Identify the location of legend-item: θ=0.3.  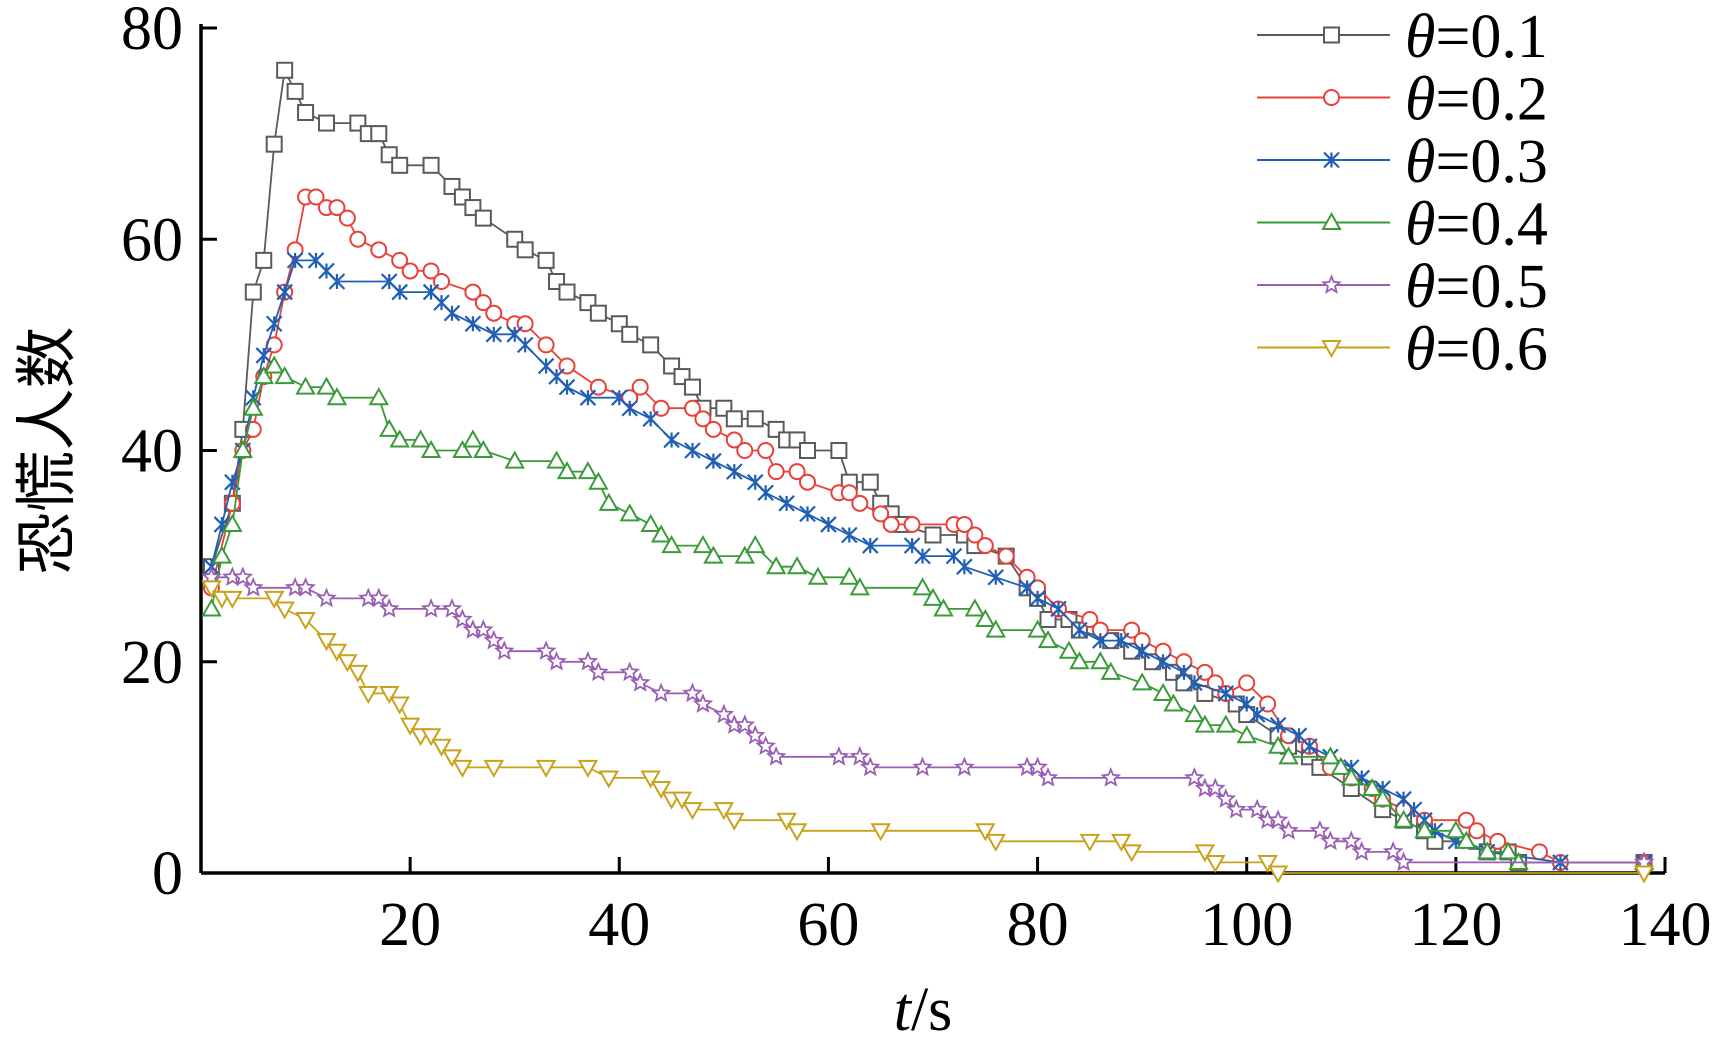
(1402, 162).